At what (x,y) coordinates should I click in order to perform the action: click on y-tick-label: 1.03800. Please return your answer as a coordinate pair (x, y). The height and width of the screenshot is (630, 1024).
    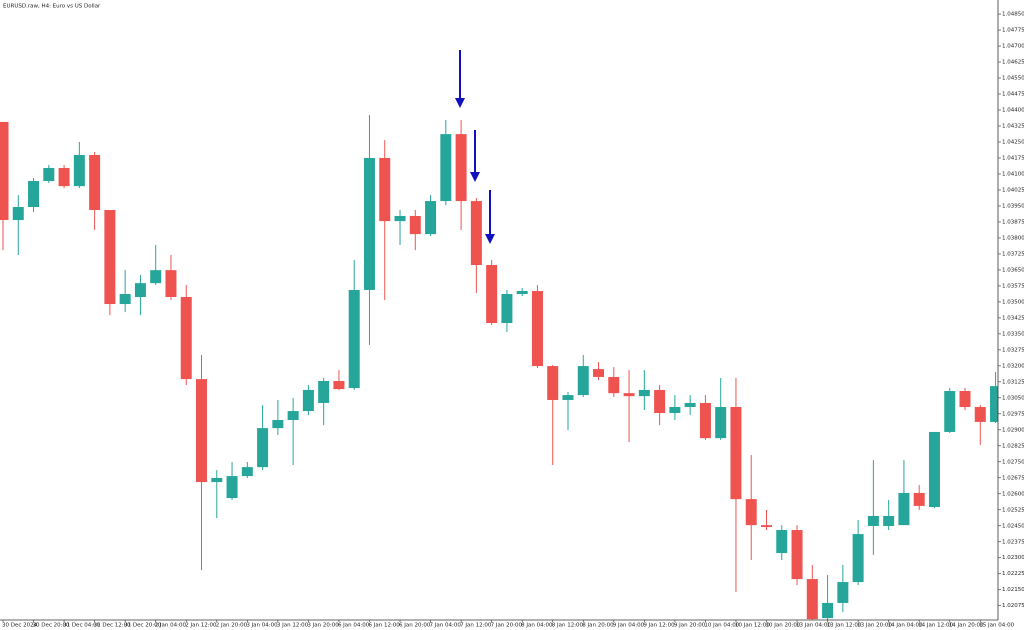
    Looking at the image, I should click on (1013, 238).